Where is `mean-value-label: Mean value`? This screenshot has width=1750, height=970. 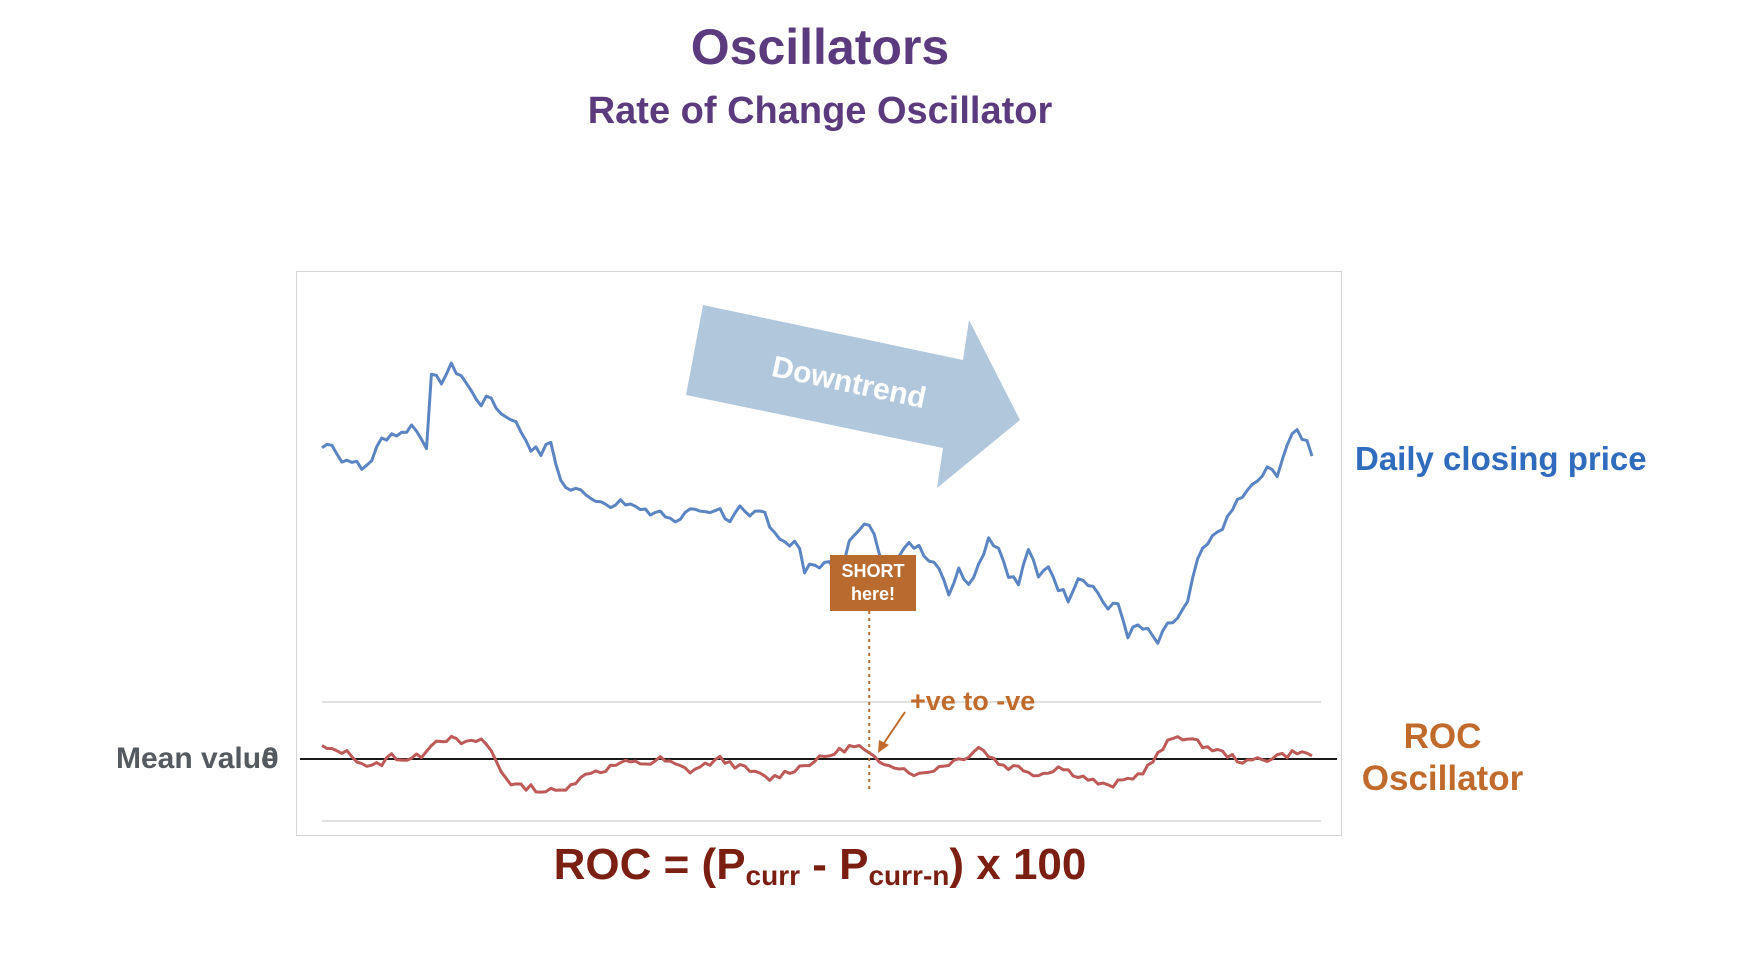 mean-value-label: Mean value is located at coordinates (197, 758).